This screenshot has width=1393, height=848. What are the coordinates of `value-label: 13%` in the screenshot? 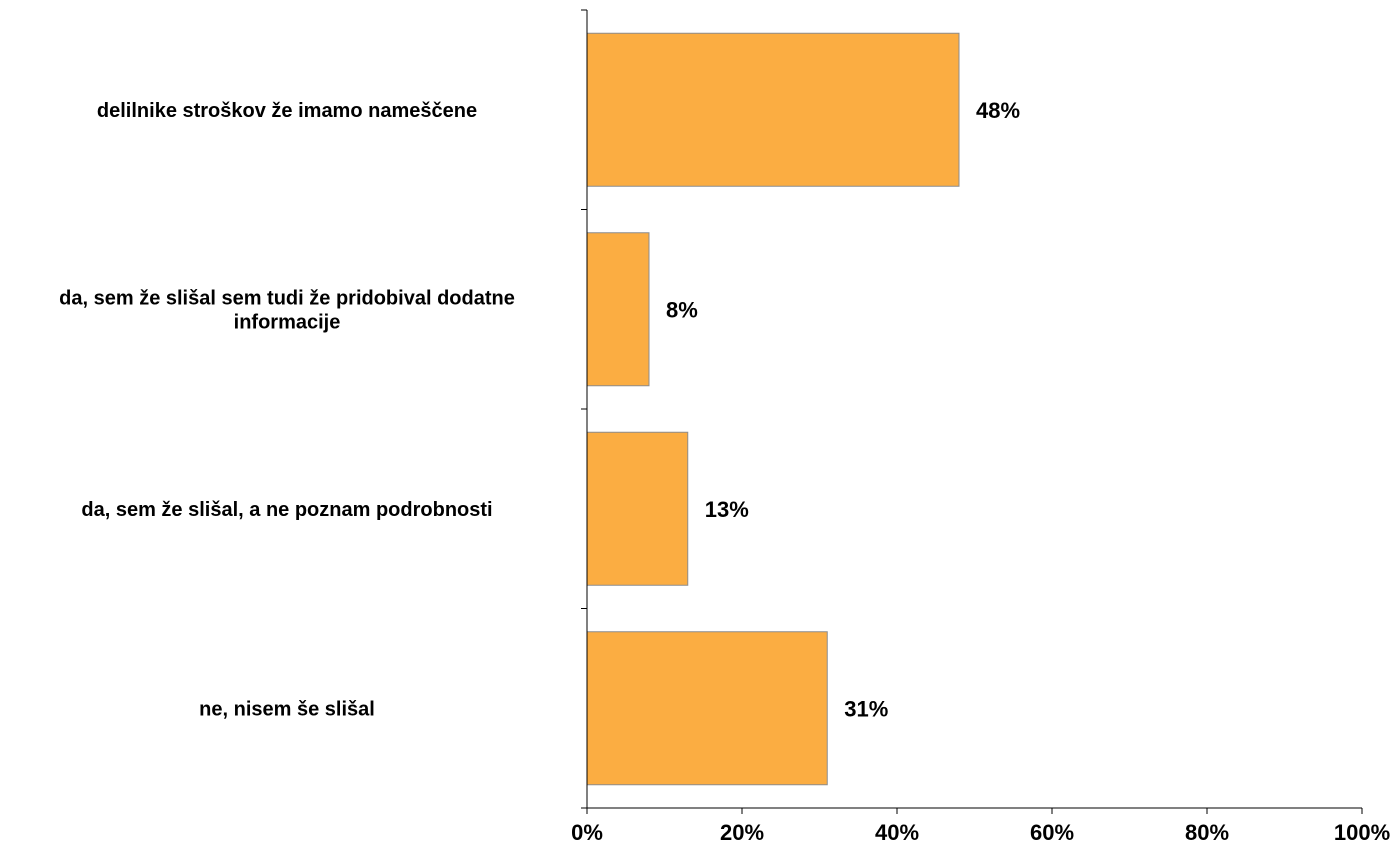 It's located at (727, 509).